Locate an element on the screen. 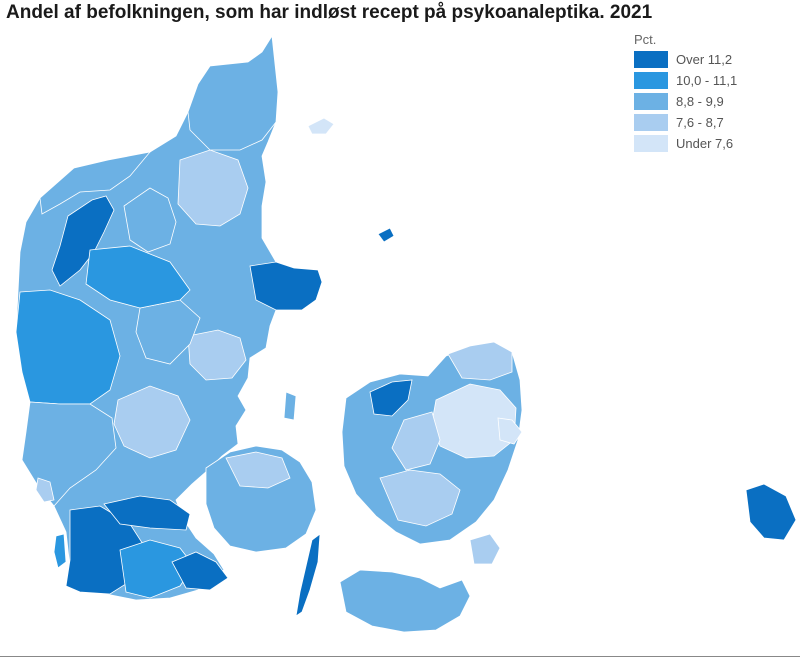  north-jutland-west is located at coordinates (95, 183).